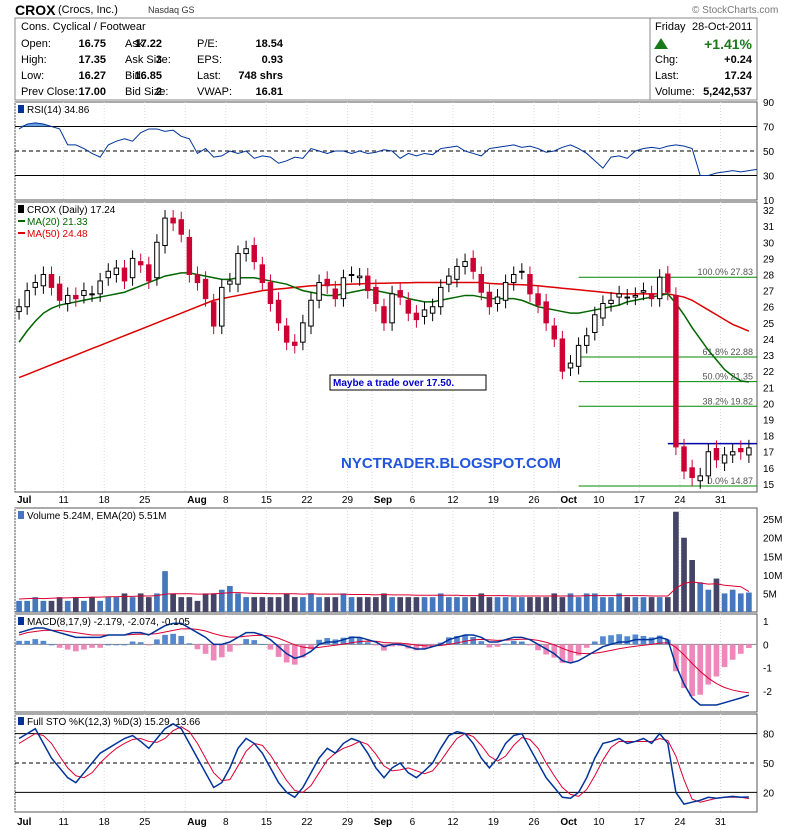 The height and width of the screenshot is (830, 800). What do you see at coordinates (640, 822) in the screenshot?
I see `x-axis-label-bottom: 17` at bounding box center [640, 822].